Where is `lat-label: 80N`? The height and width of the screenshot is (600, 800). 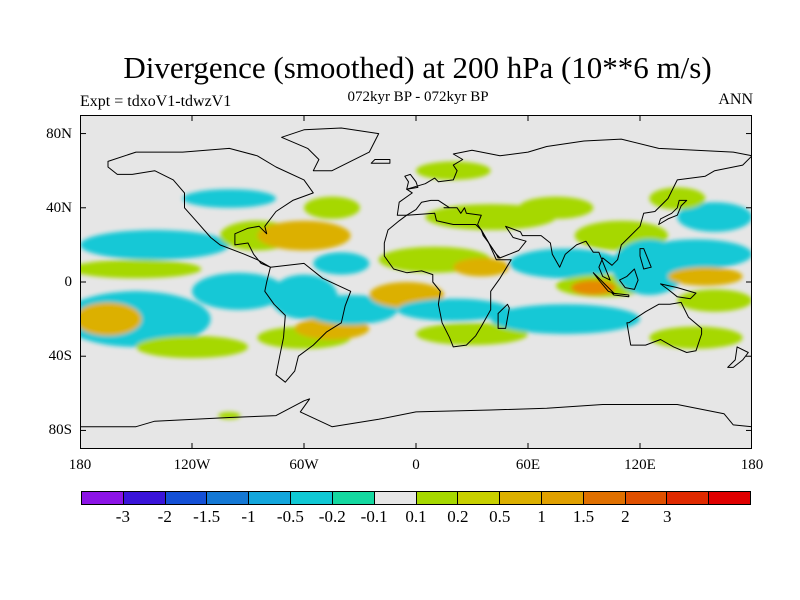
lat-label: 80N is located at coordinates (59, 133).